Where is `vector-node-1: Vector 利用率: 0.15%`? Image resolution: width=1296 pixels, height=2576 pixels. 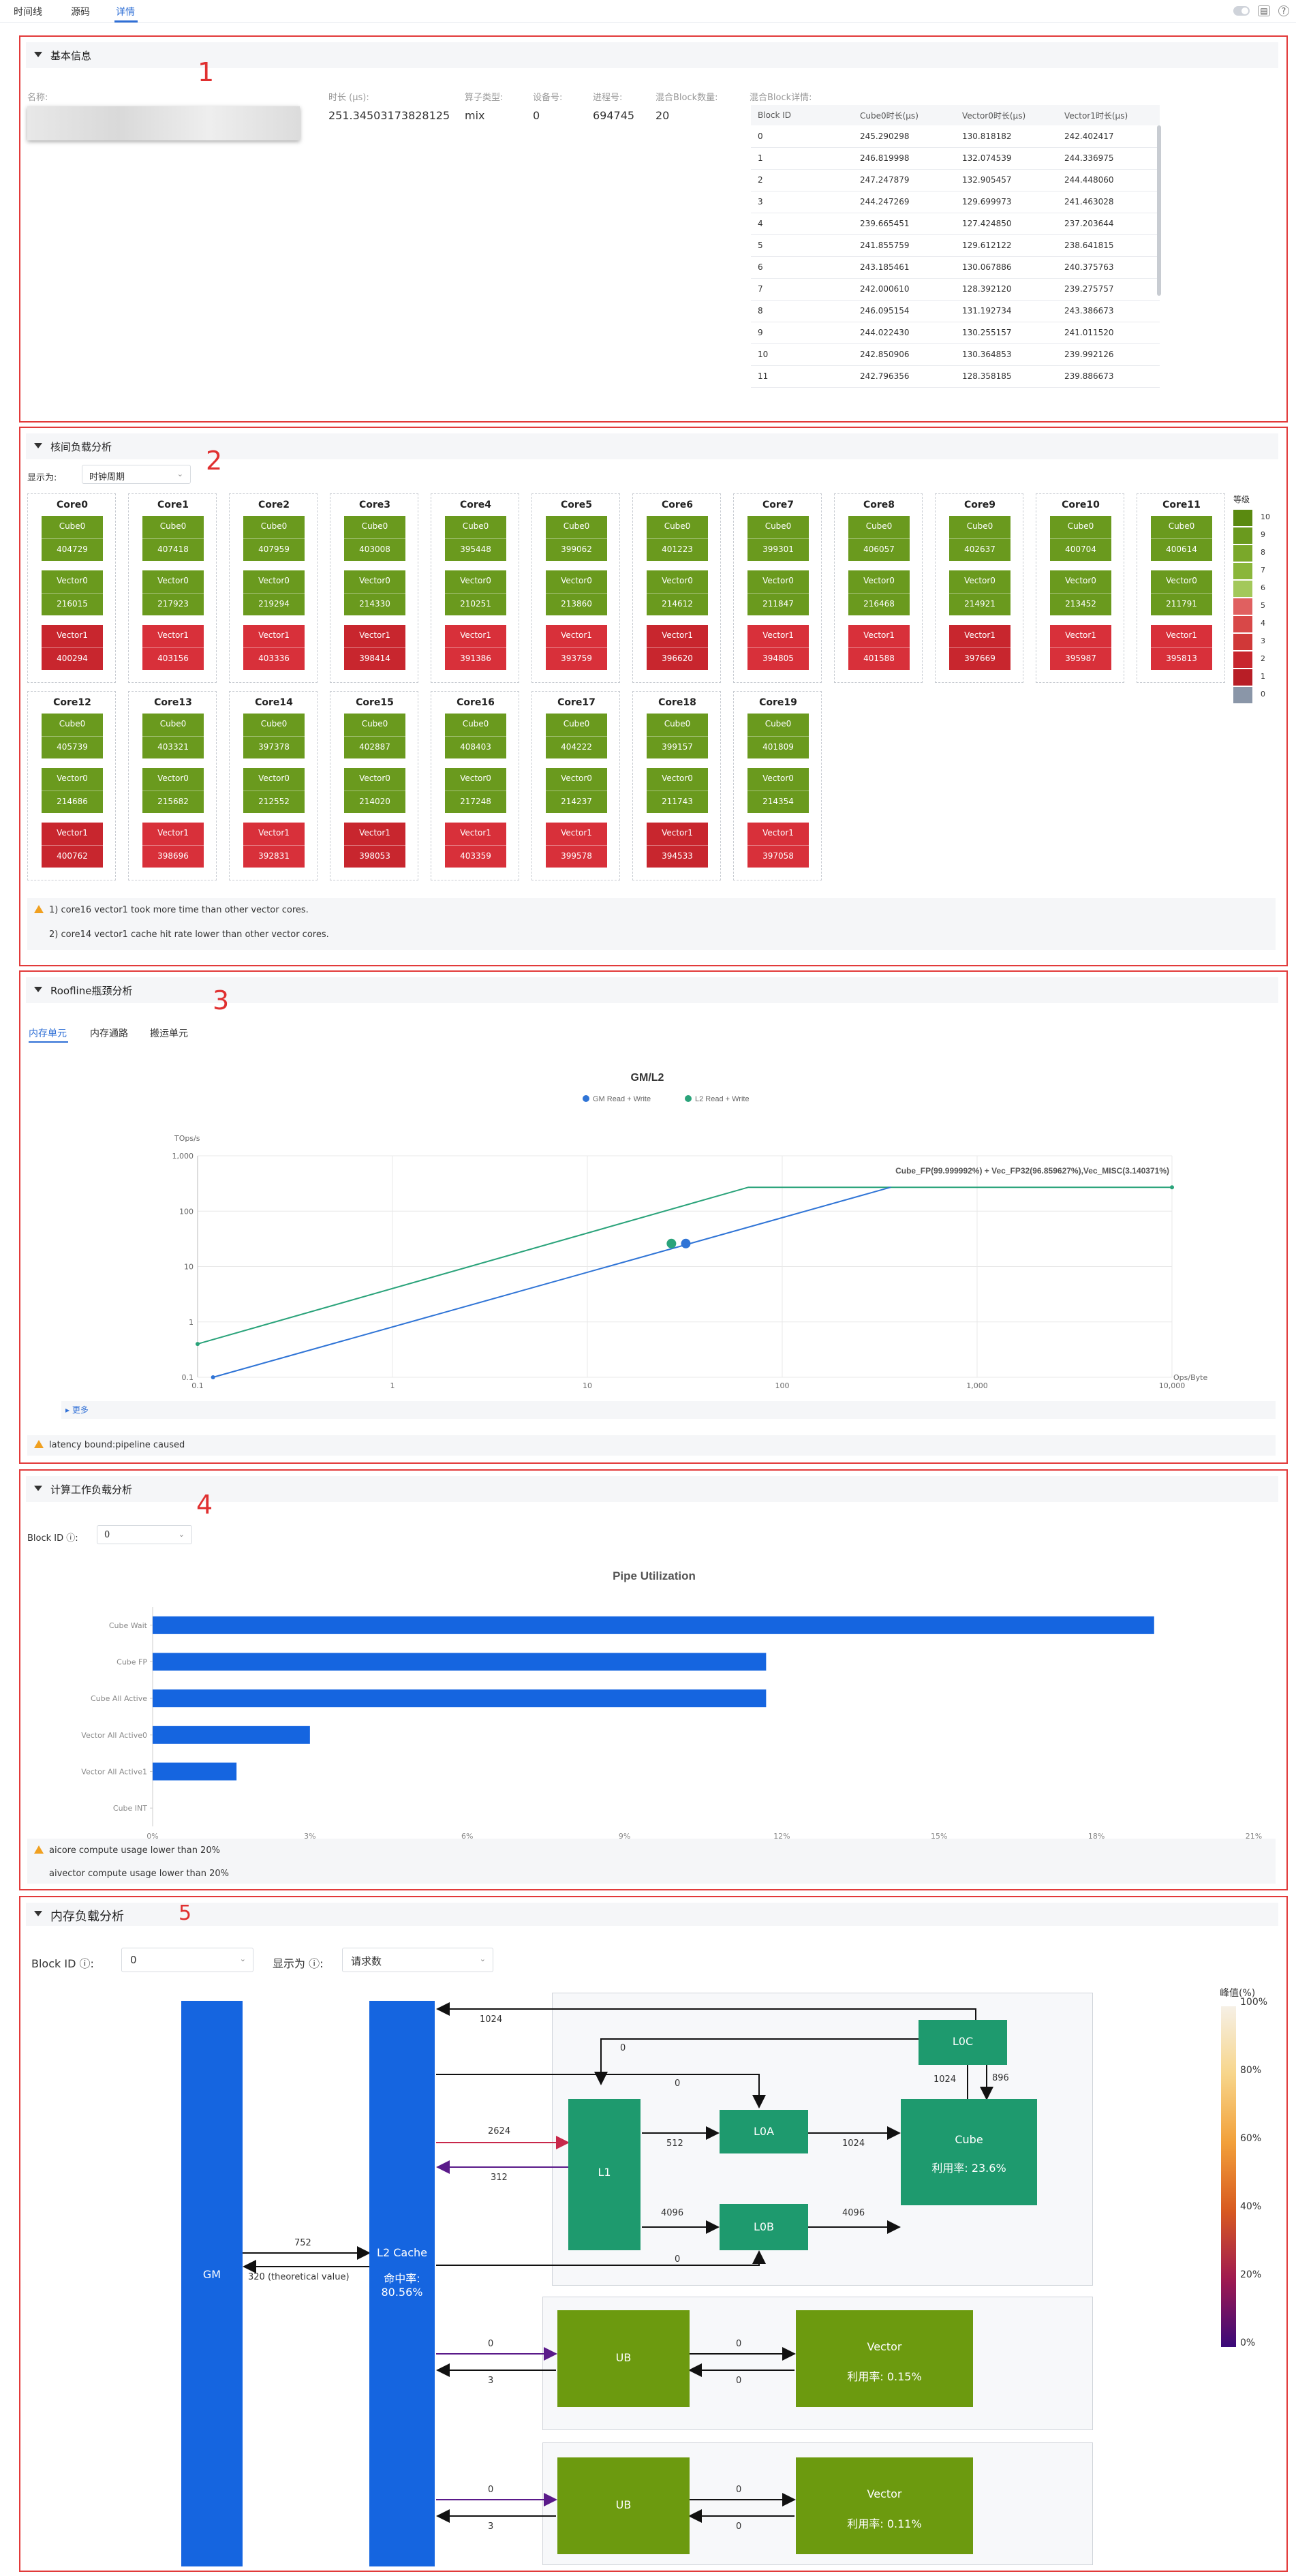 vector-node-1: Vector 利用率: 0.15% is located at coordinates (884, 2358).